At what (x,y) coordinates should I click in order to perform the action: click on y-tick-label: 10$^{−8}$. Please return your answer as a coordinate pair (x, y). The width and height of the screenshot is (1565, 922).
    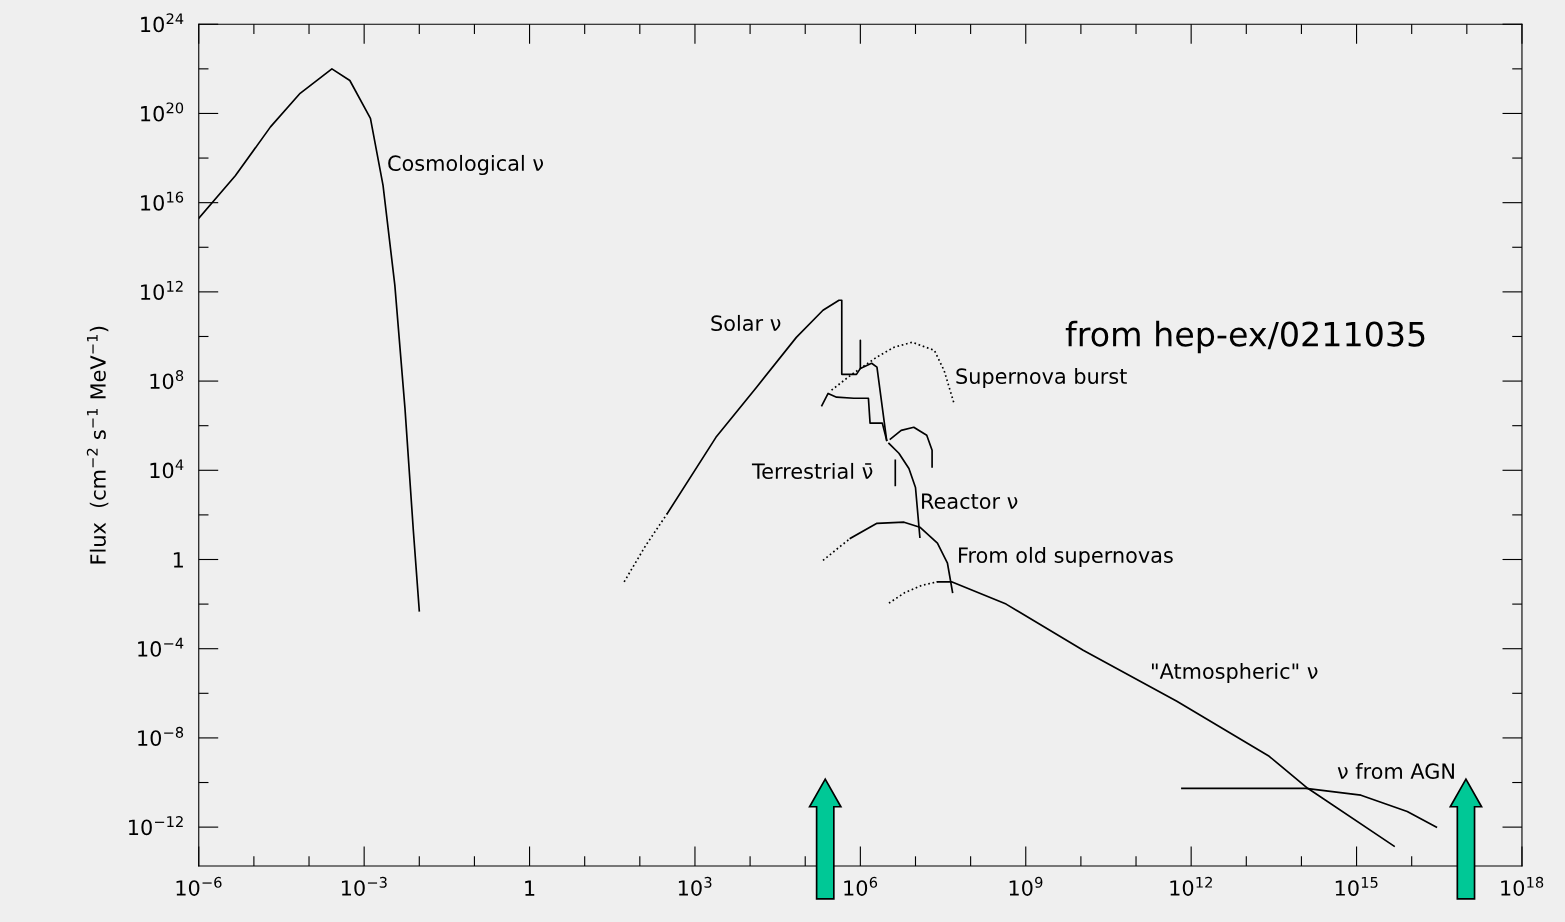
    Looking at the image, I should click on (161, 736).